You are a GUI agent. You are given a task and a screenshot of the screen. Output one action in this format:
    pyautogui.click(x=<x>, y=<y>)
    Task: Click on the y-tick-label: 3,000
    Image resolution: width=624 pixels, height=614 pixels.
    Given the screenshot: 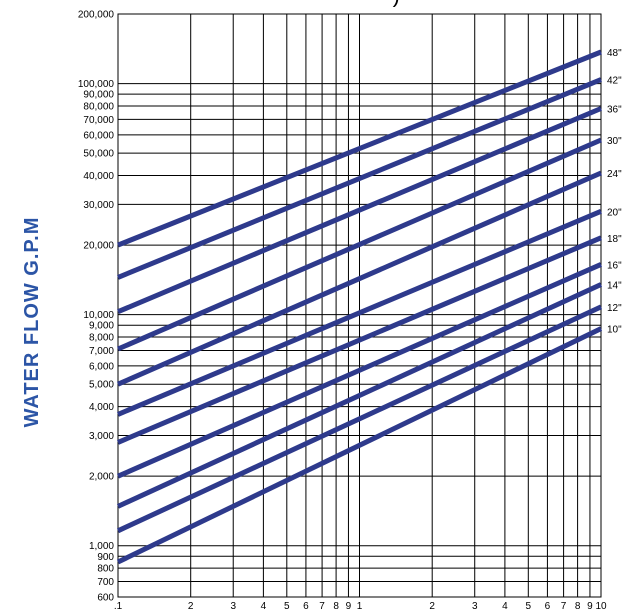 What is the action you would take?
    pyautogui.click(x=101, y=436)
    